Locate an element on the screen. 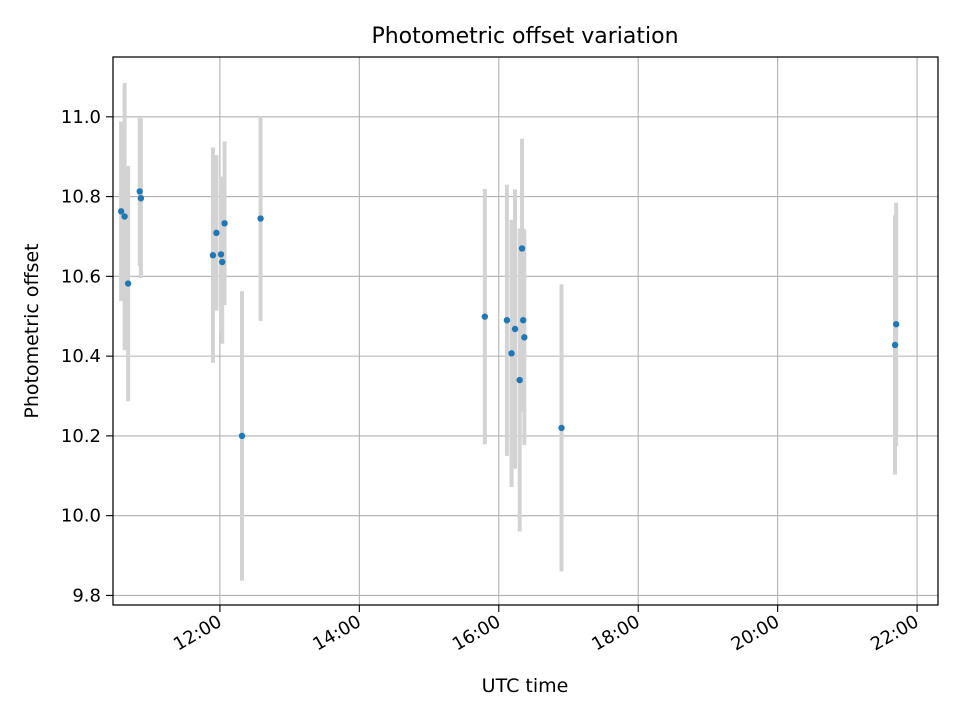 The height and width of the screenshot is (720, 960). y-tick-label: 10.6 is located at coordinates (81, 276).